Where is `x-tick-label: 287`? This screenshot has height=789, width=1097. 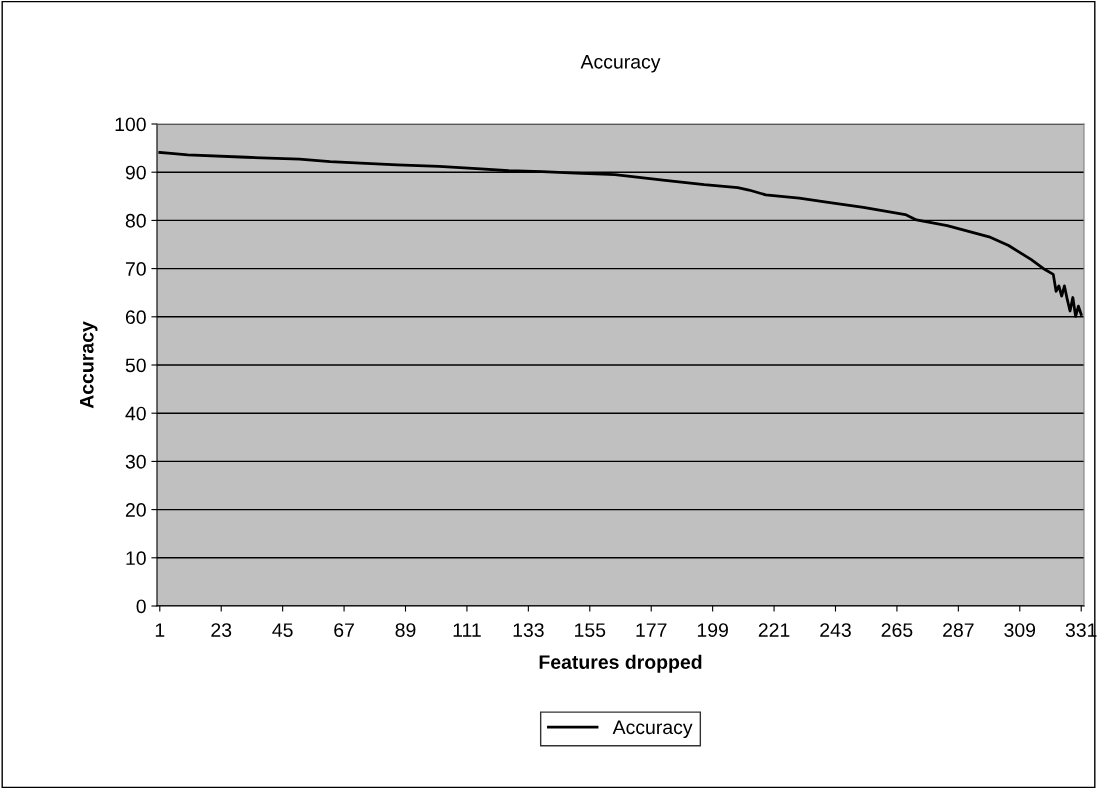
x-tick-label: 287 is located at coordinates (958, 630).